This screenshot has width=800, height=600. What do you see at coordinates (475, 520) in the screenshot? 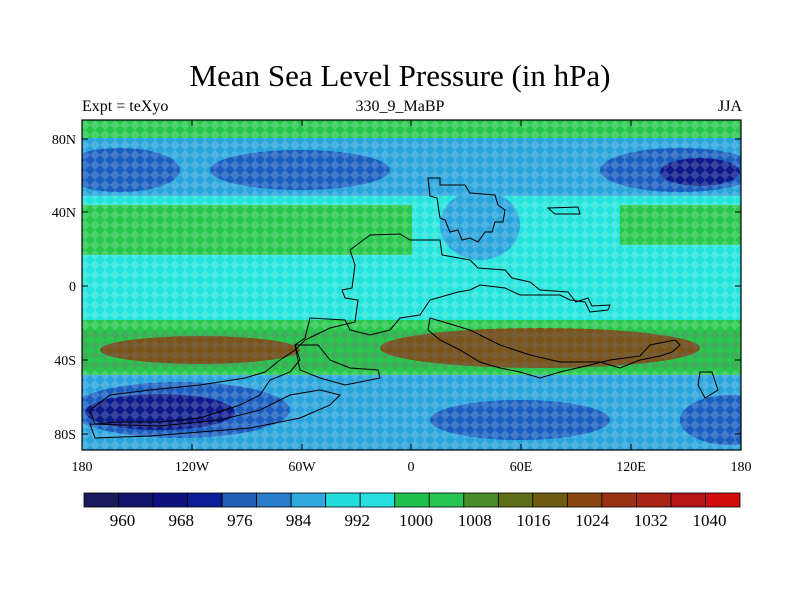
I see `colorbar-label: 1008` at bounding box center [475, 520].